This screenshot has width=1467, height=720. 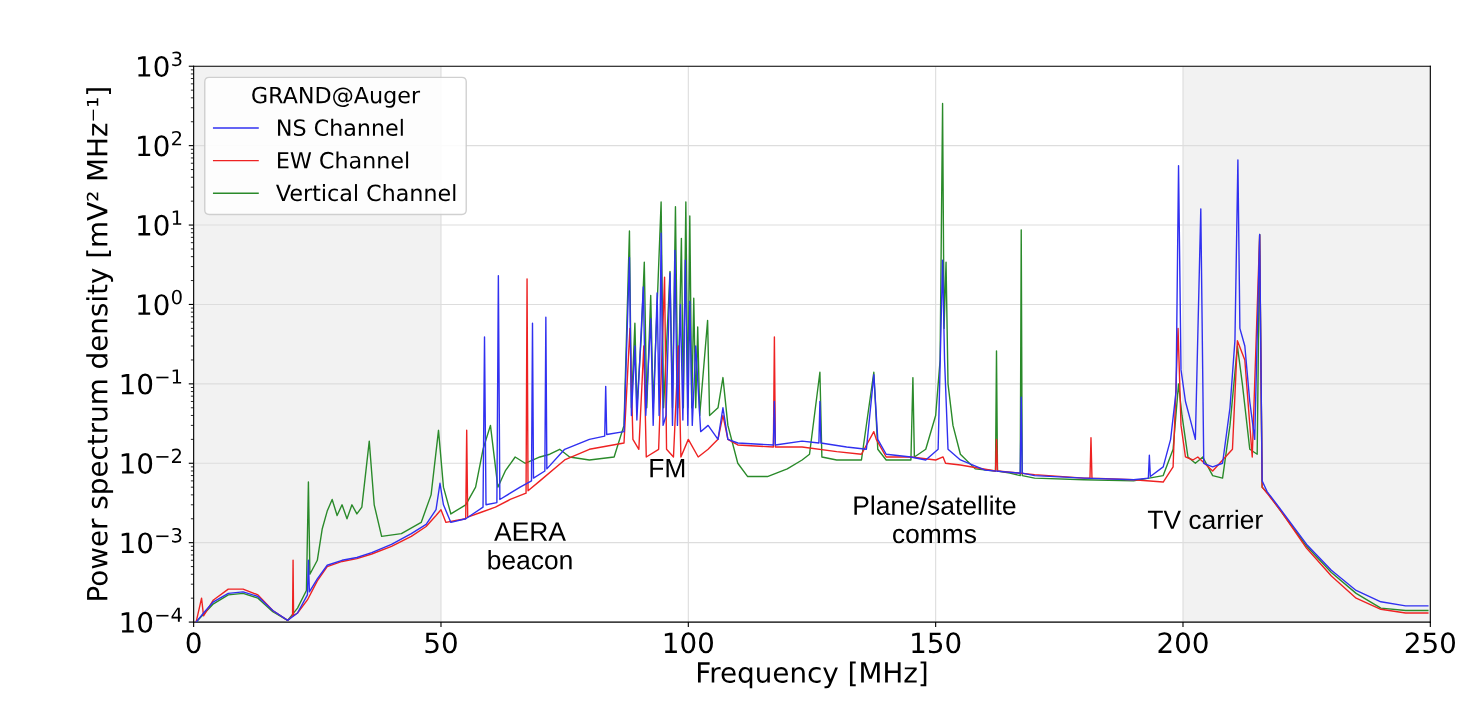 What do you see at coordinates (151, 461) in the screenshot?
I see `y-tick-label: 10$^{−2}$` at bounding box center [151, 461].